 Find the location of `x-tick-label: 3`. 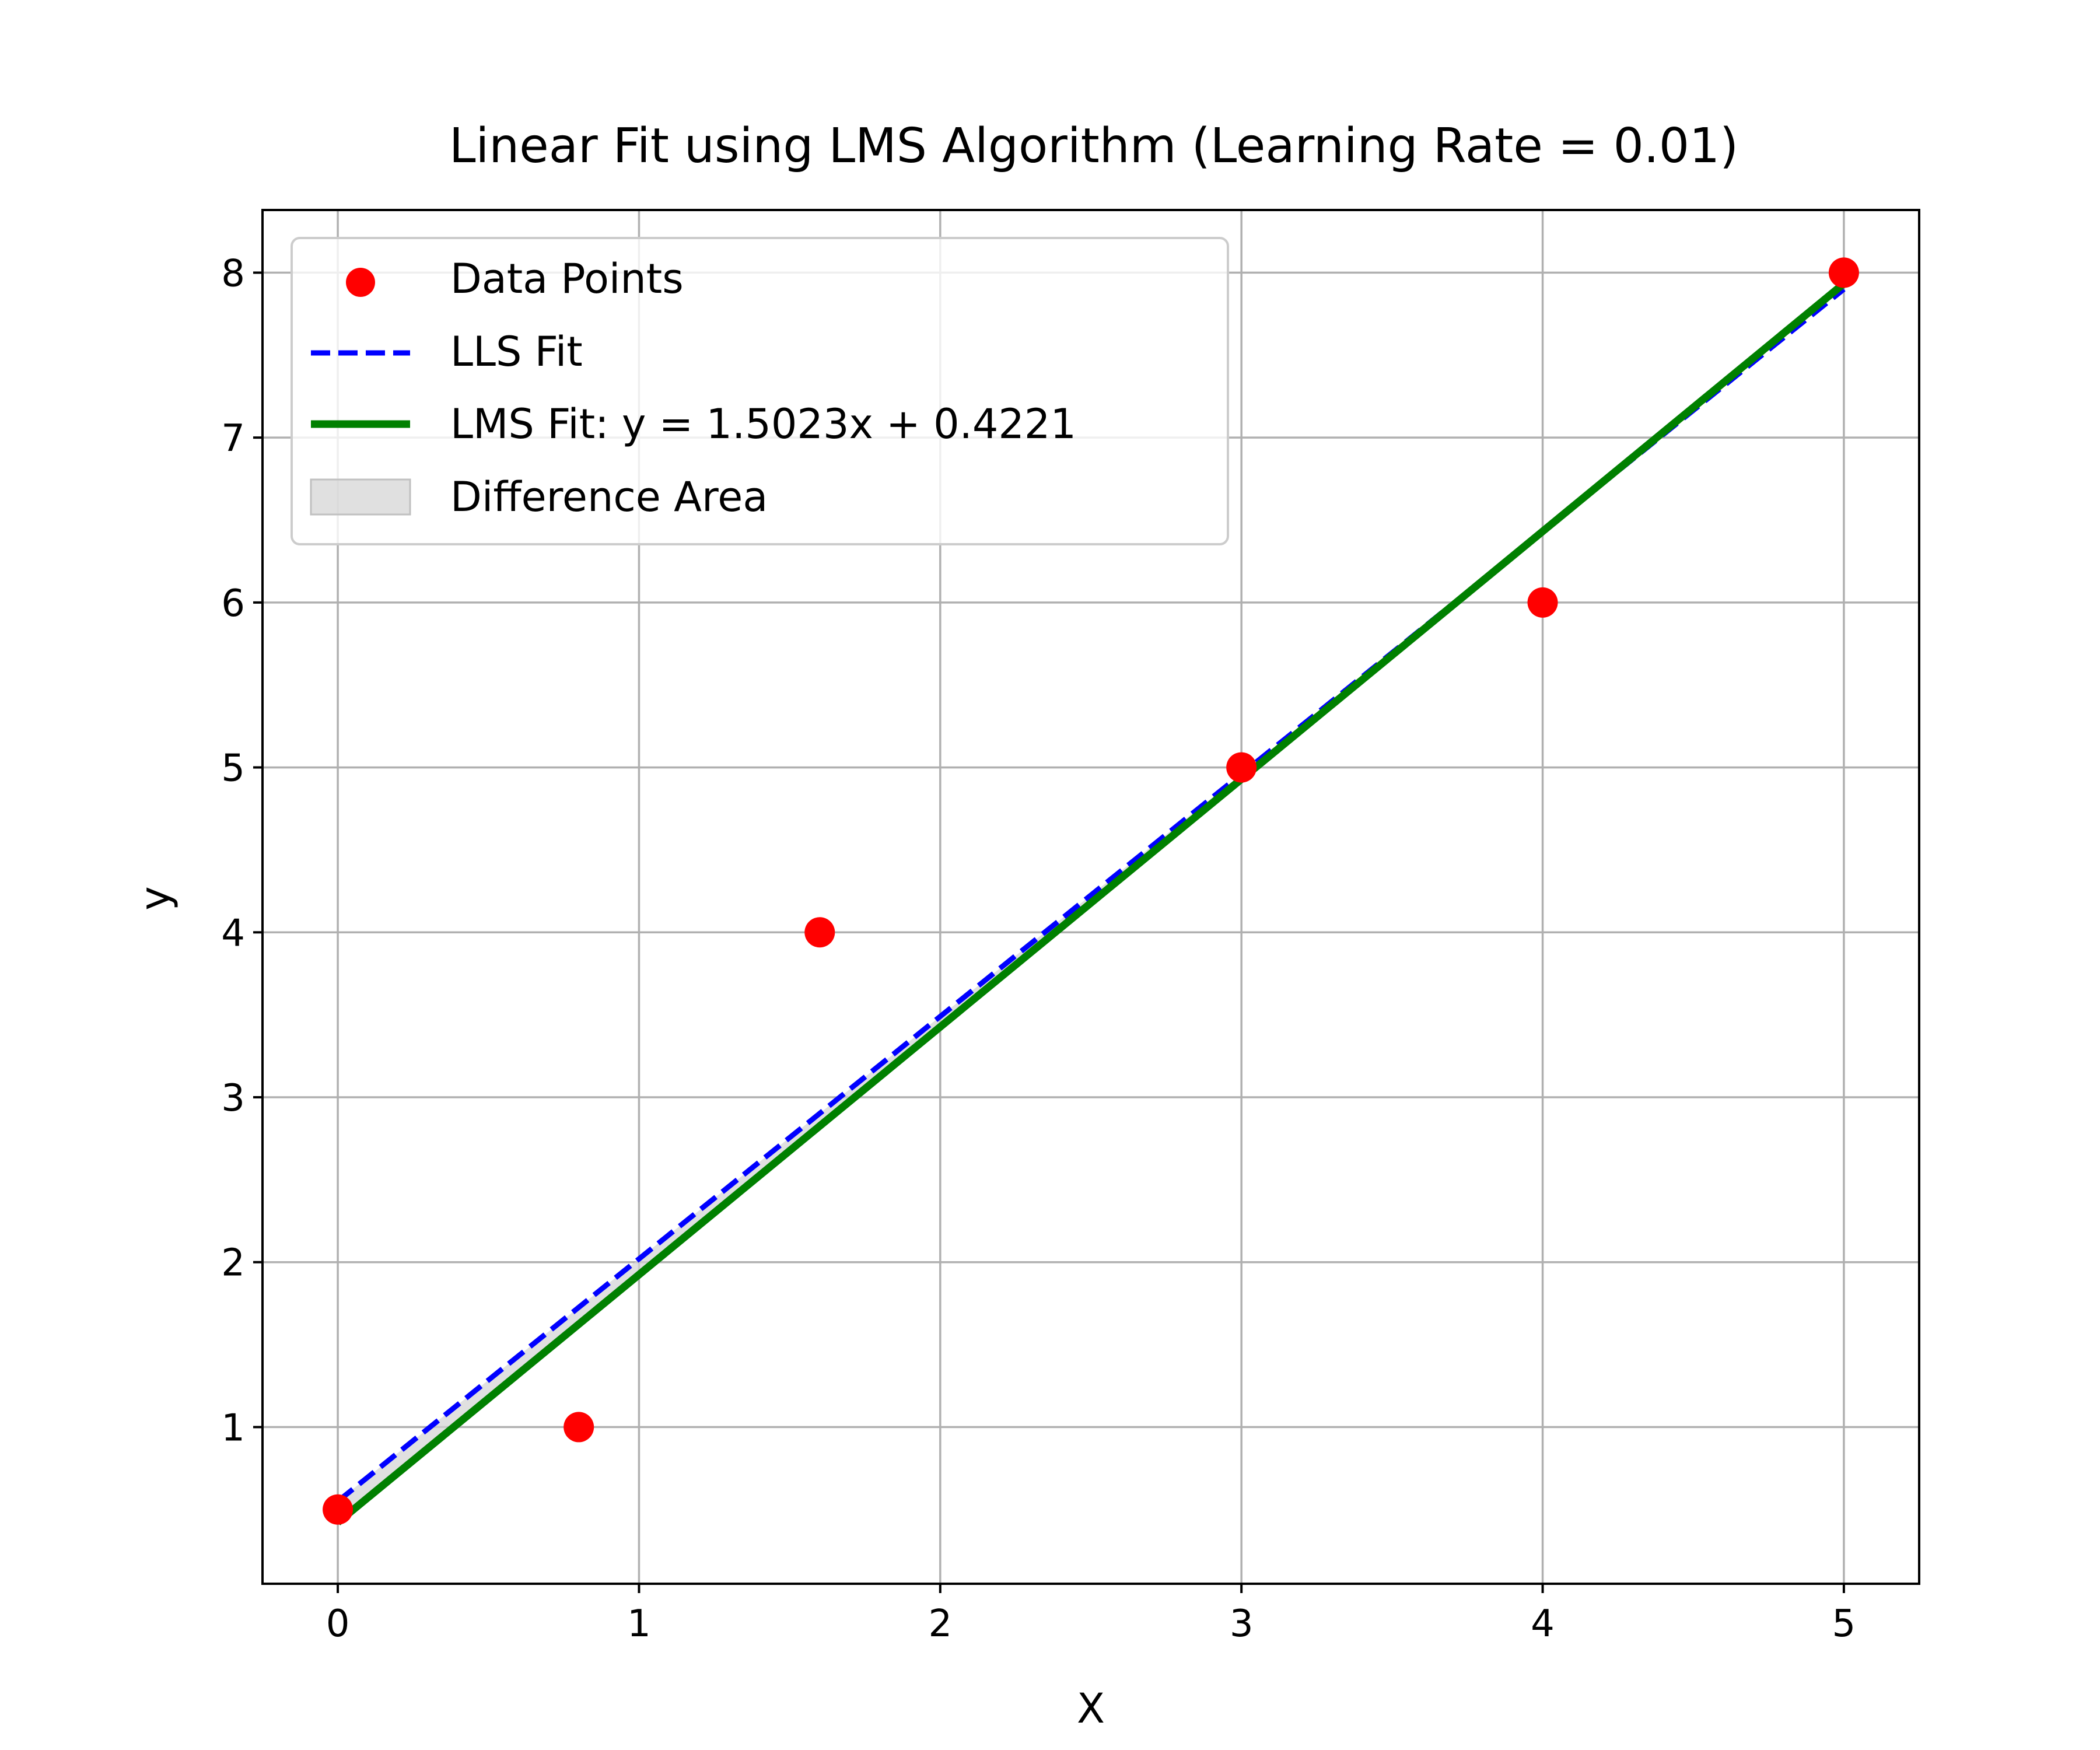

x-tick-label: 3 is located at coordinates (1242, 1624).